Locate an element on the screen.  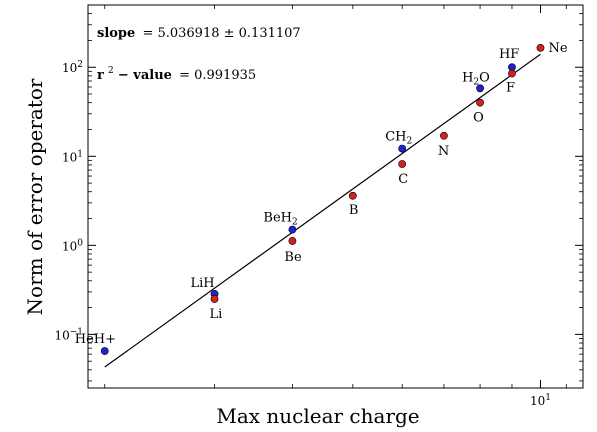
point-label-f: F is located at coordinates (510, 88).